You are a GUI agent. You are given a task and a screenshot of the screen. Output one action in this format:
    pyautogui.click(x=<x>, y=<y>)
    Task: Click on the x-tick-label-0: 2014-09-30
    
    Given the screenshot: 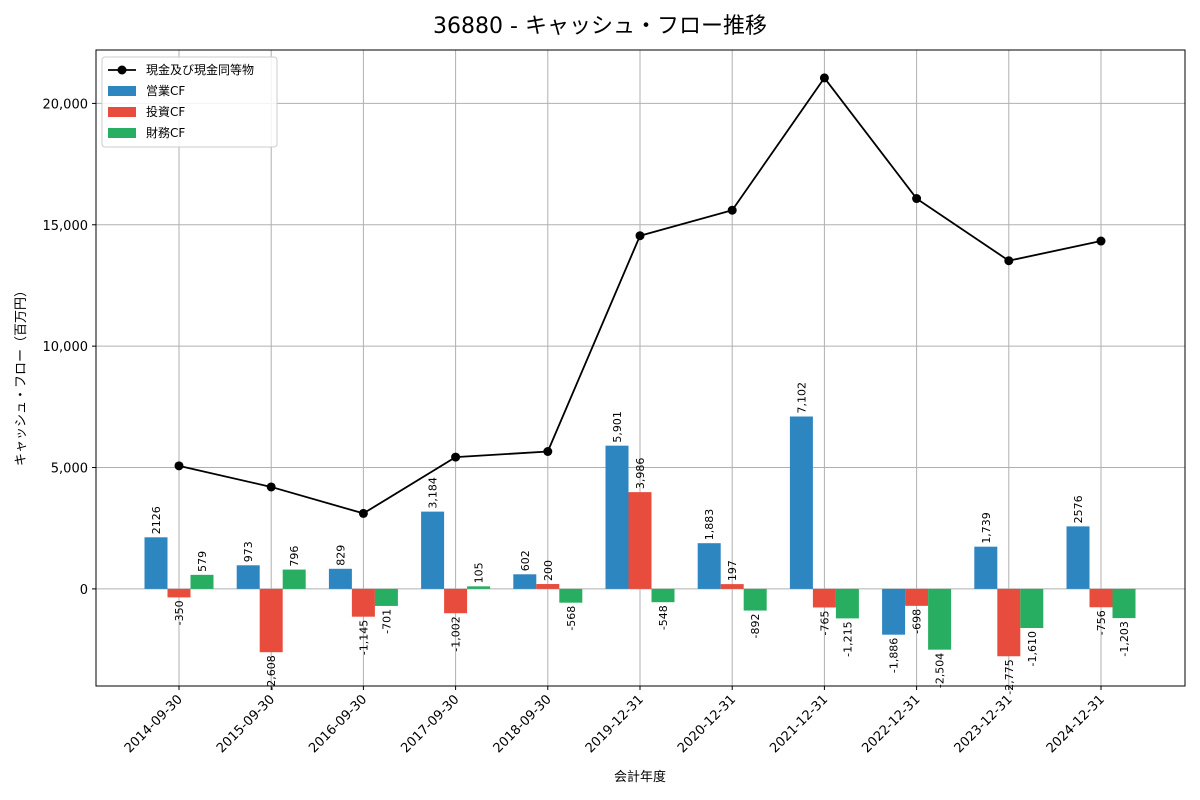 What is the action you would take?
    pyautogui.click(x=154, y=724)
    